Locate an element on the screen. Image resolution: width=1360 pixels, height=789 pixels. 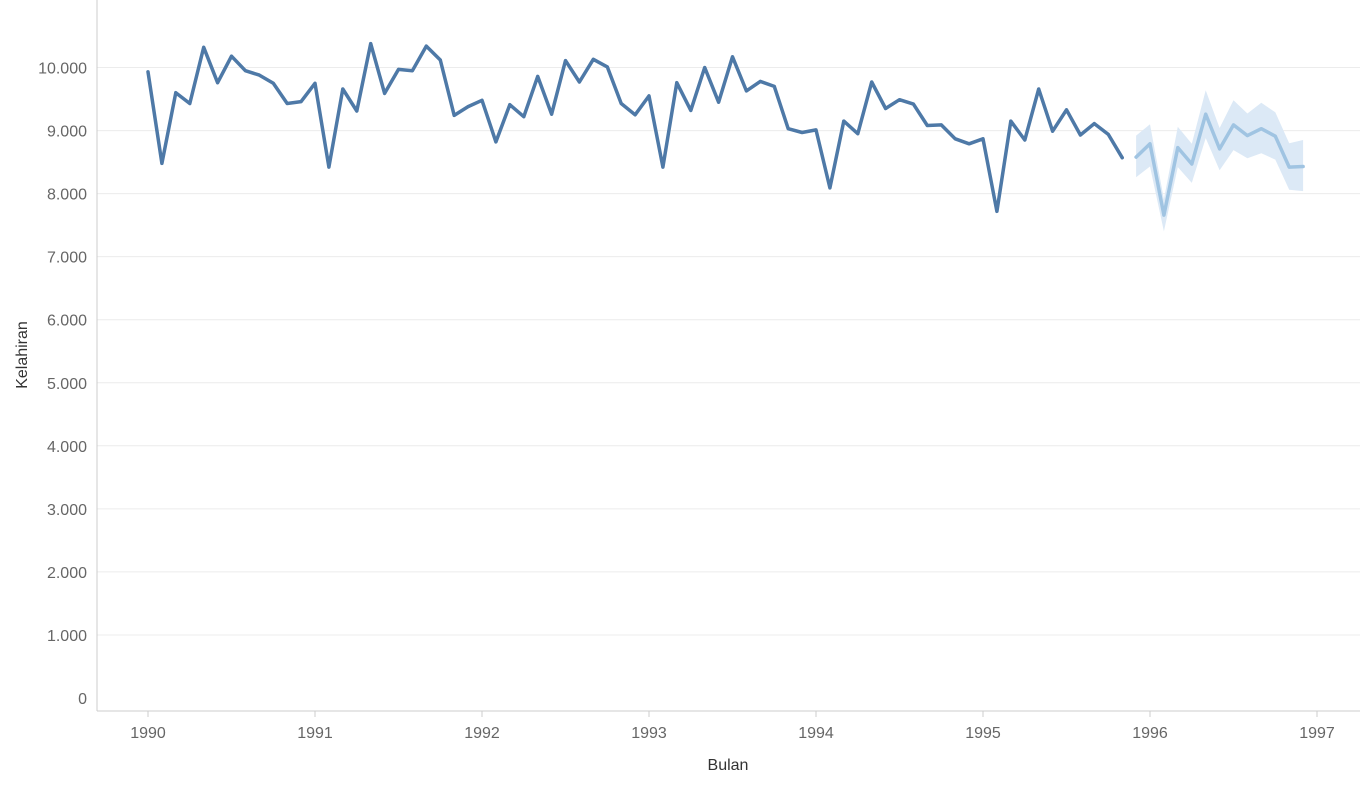
forecast-band is located at coordinates (1220, 161).